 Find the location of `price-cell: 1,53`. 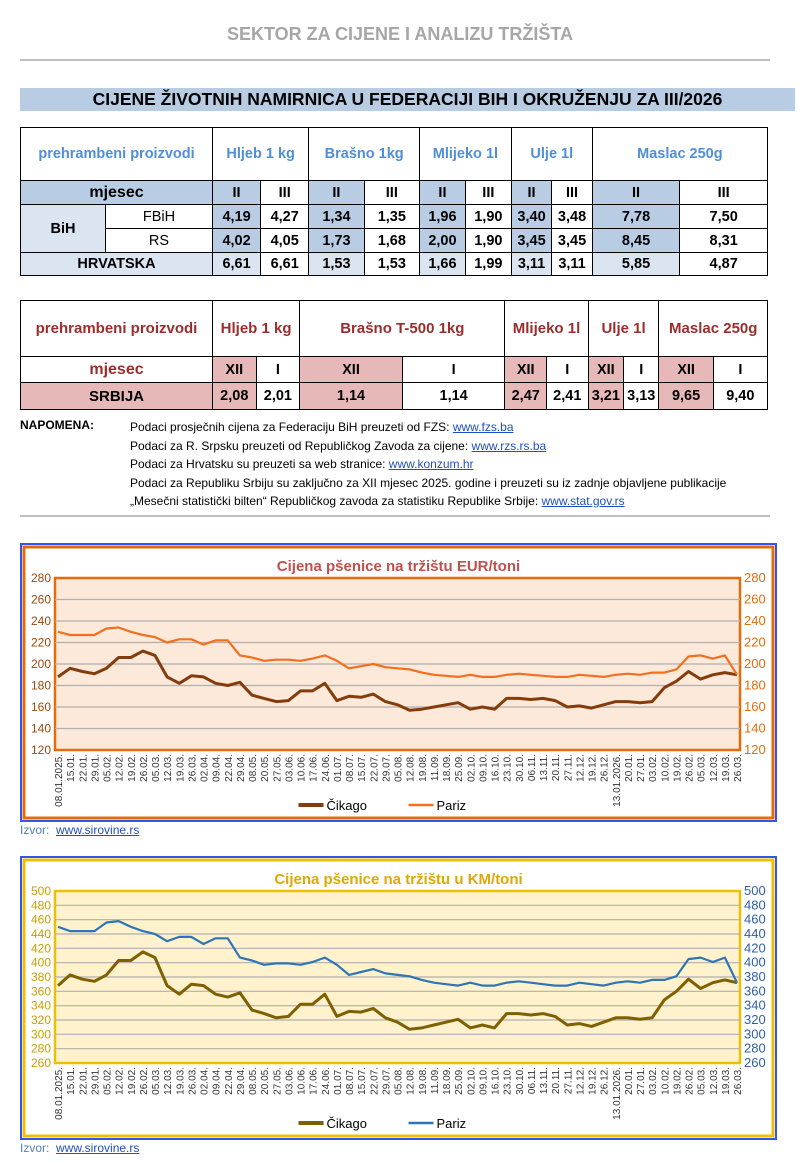

price-cell: 1,53 is located at coordinates (392, 264).